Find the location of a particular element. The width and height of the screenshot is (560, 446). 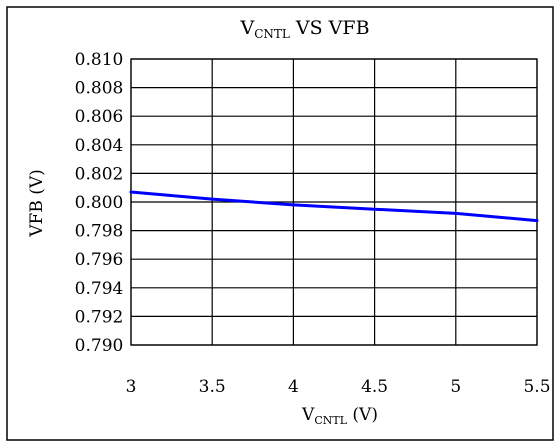

y-tick-label: 0.808 is located at coordinates (99, 89).